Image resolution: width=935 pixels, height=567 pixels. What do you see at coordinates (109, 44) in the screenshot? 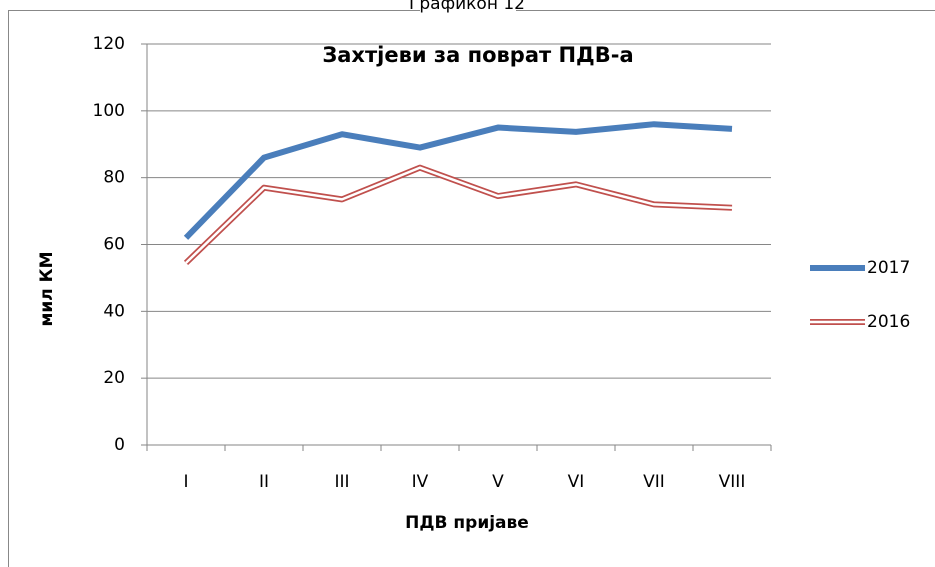
I see `y-tick-label: 120` at bounding box center [109, 44].